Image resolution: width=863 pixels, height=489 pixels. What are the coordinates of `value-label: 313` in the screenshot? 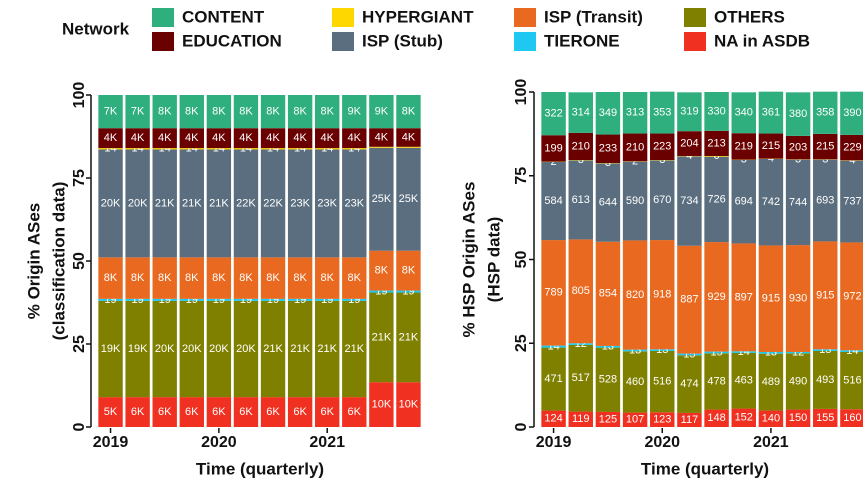 It's located at (635, 113).